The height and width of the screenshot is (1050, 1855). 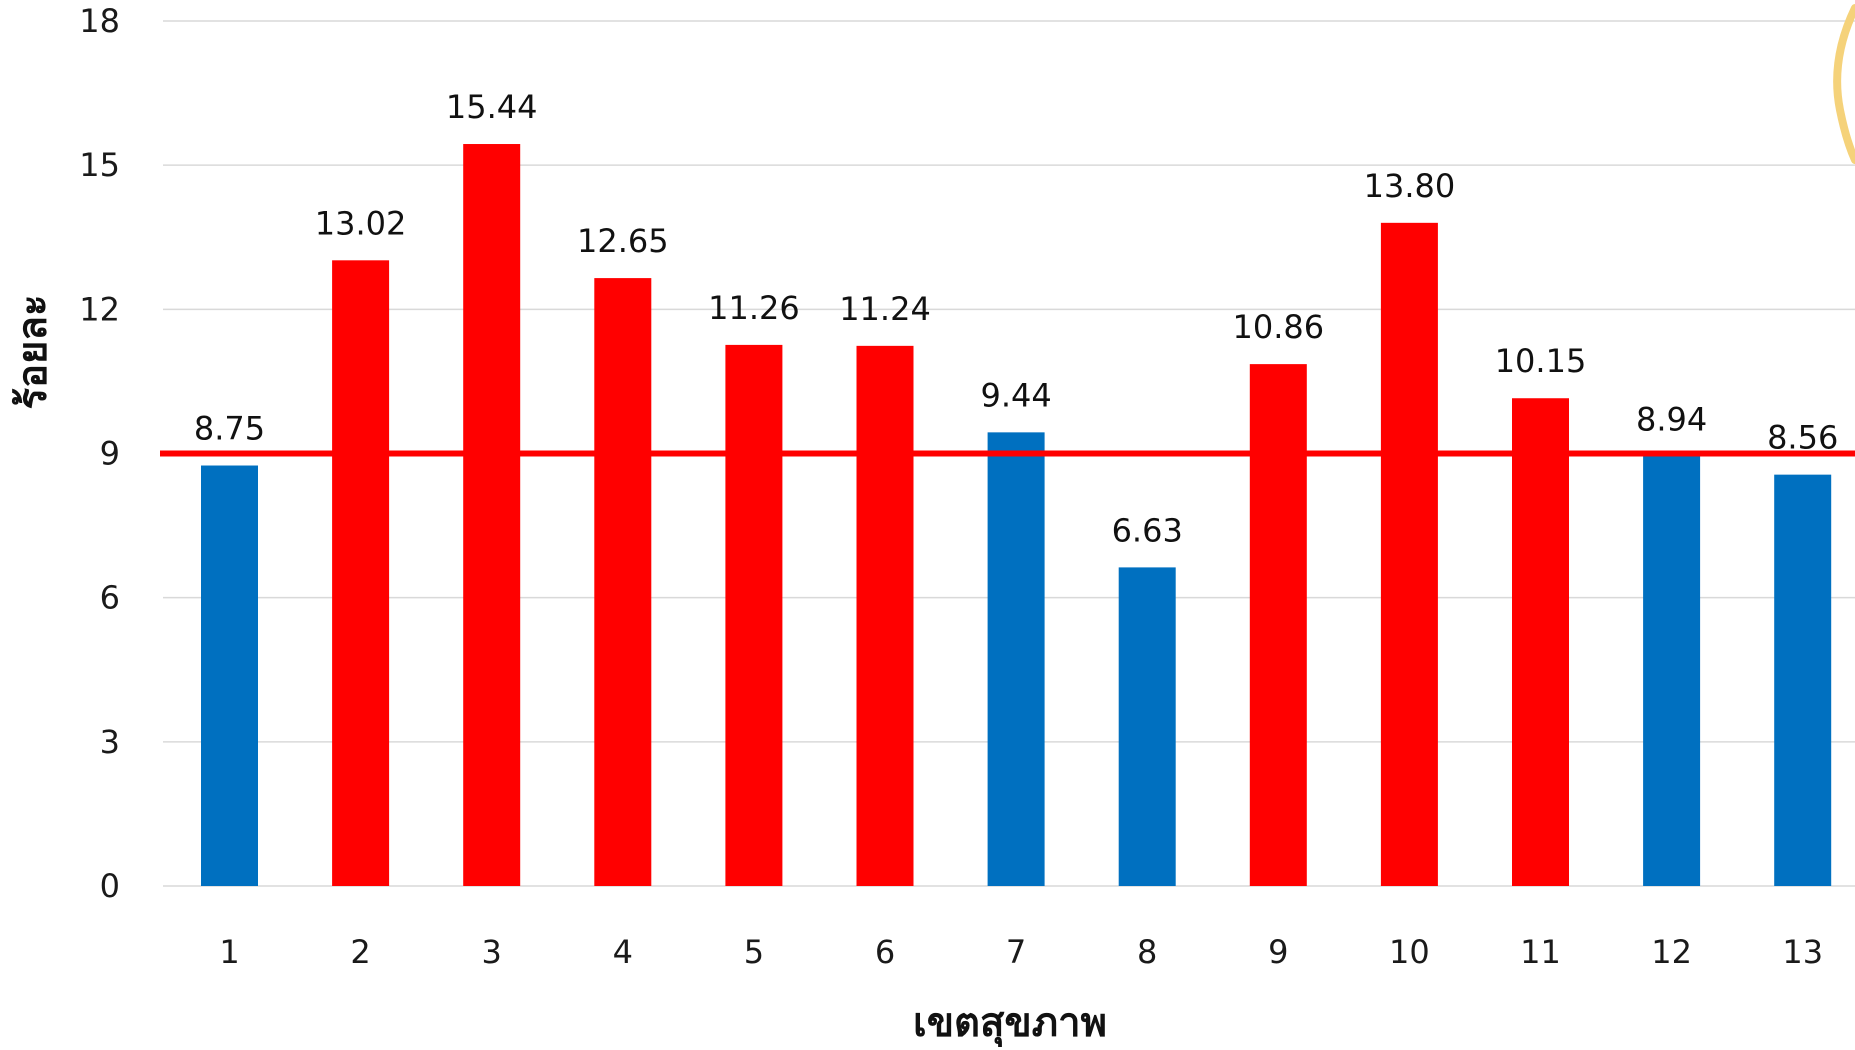 I want to click on x-tick-label: 5, so click(x=754, y=952).